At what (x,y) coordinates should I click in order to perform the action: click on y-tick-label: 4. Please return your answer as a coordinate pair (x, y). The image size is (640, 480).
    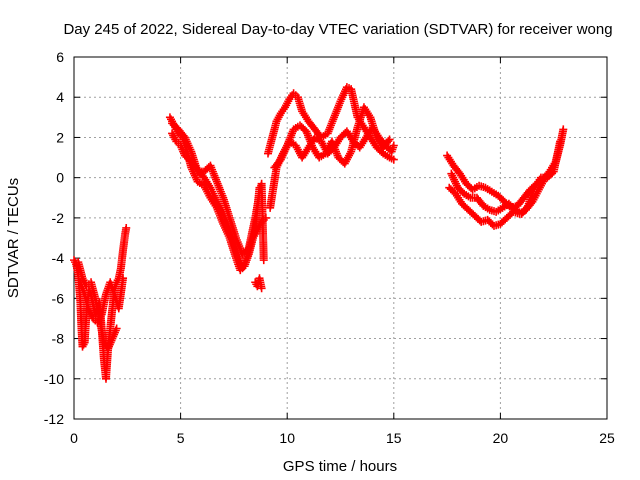
    Looking at the image, I should click on (60, 97).